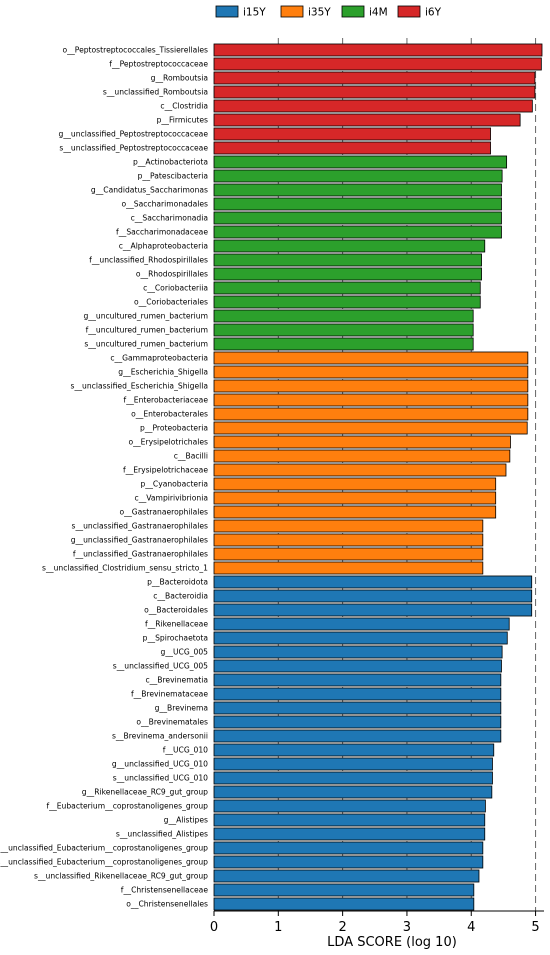 The height and width of the screenshot is (955, 550). I want to click on legend-label: i6Y, so click(433, 13).